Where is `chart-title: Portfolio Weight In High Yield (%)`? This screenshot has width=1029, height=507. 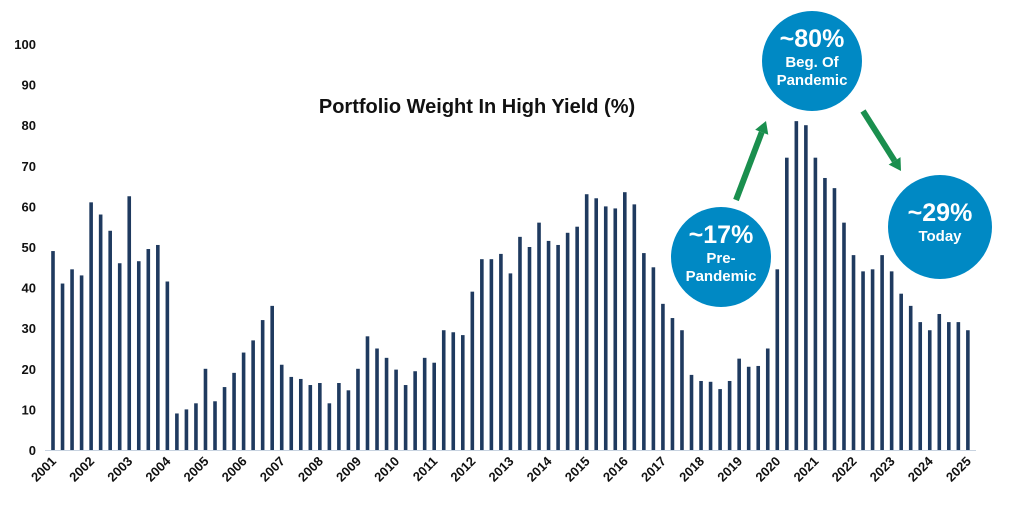
chart-title: Portfolio Weight In High Yield (%) is located at coordinates (477, 107).